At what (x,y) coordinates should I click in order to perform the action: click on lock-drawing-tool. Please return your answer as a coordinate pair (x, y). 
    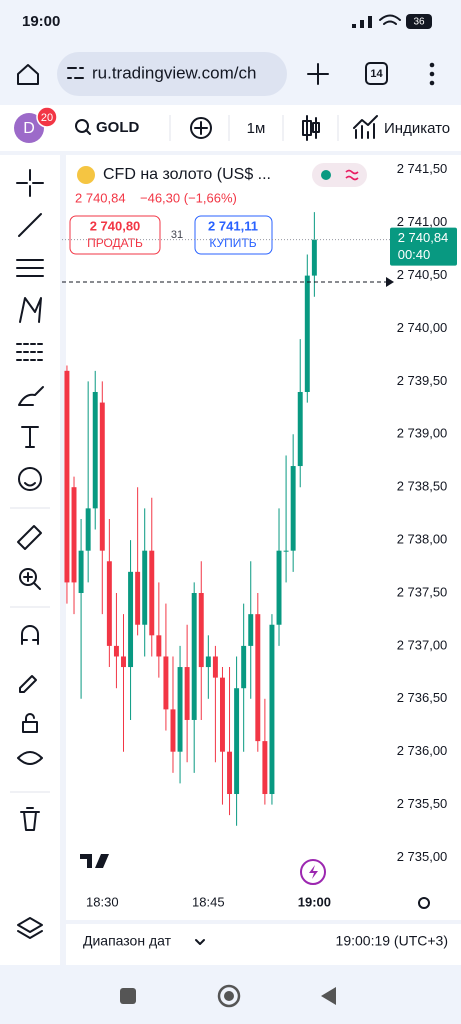
    Looking at the image, I should click on (28, 684).